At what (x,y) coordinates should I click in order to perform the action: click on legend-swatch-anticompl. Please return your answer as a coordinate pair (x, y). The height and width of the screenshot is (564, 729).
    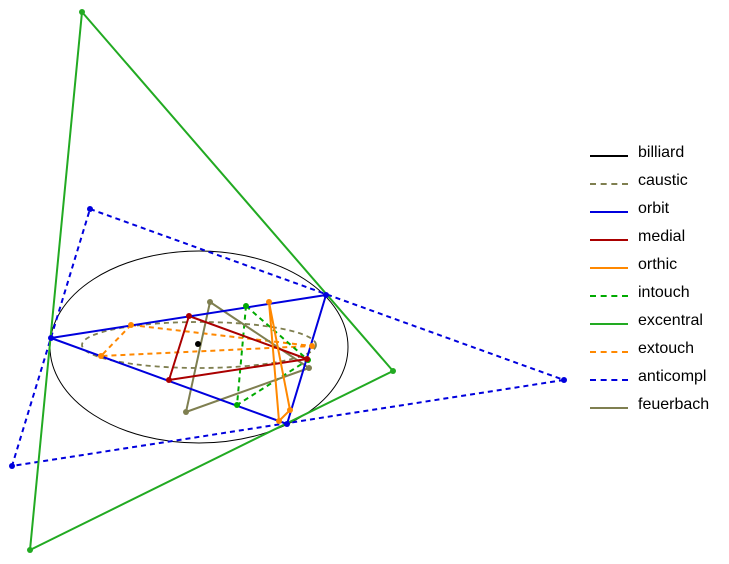
    Looking at the image, I should click on (609, 380).